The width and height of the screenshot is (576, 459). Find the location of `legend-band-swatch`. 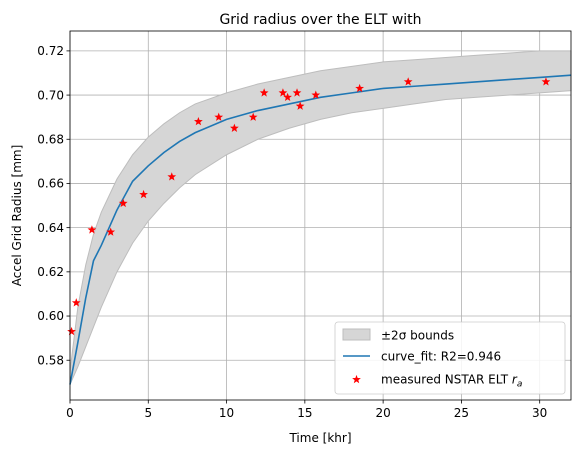

legend-band-swatch is located at coordinates (356, 334).